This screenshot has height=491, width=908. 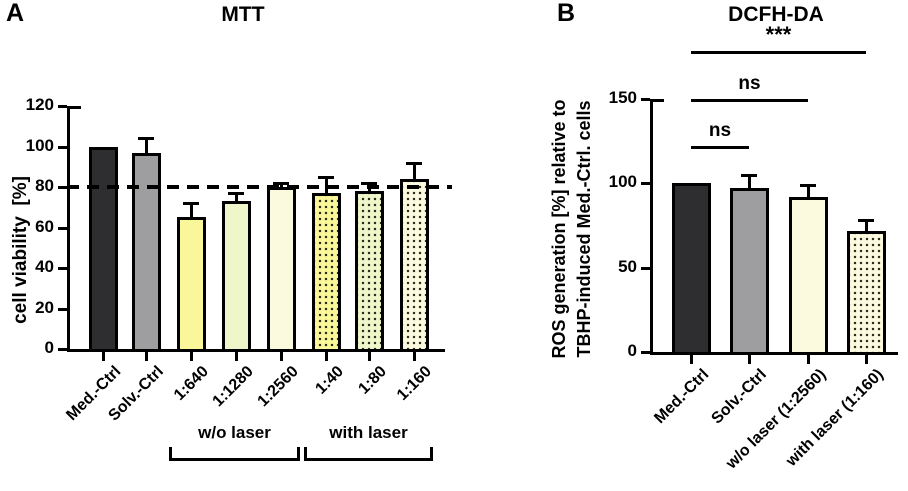 I want to click on bar-label: 1:160, so click(x=415, y=383).